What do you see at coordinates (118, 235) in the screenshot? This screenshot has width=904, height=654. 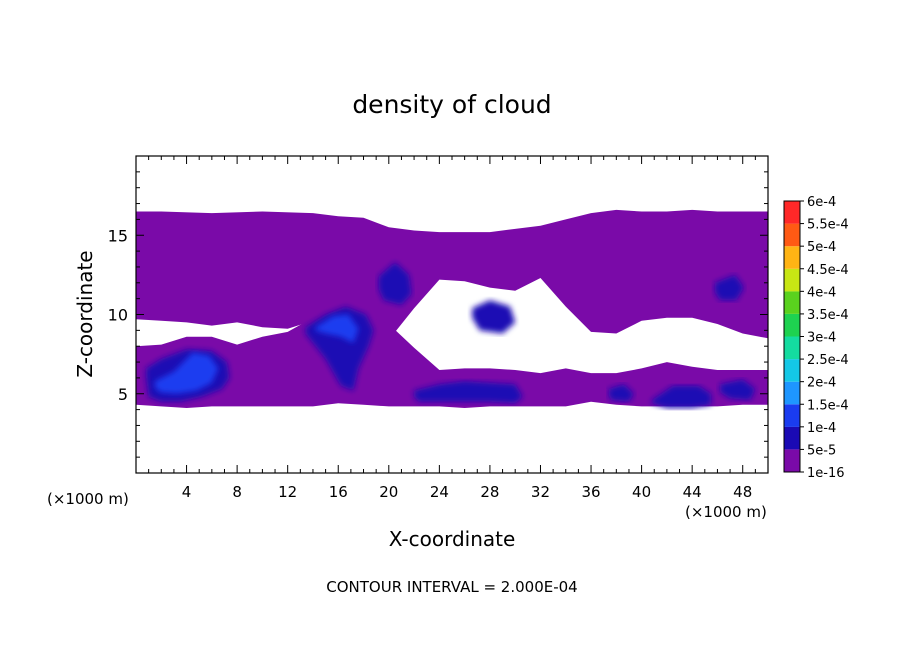 I see `y-tick-label: 15` at bounding box center [118, 235].